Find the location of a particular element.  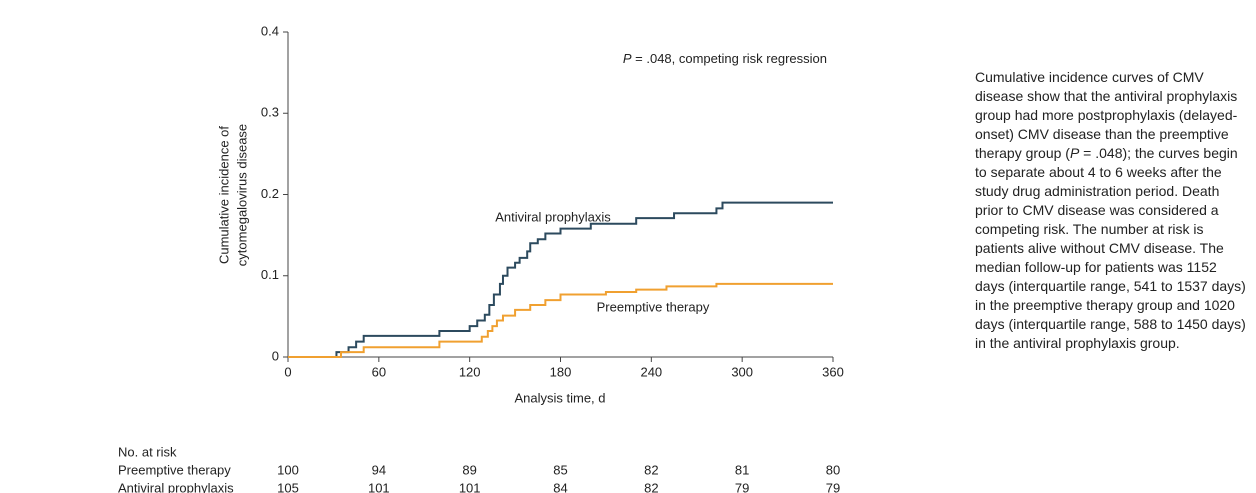

x-tick-label: 120 is located at coordinates (470, 371).